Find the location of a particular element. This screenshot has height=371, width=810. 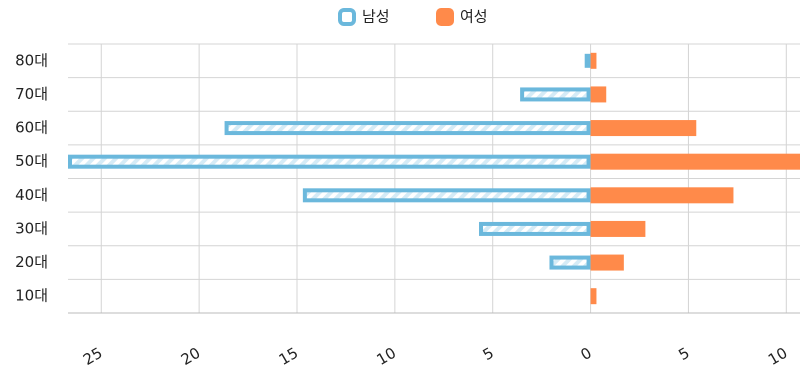

x-tick-label: 0 is located at coordinates (586, 354).